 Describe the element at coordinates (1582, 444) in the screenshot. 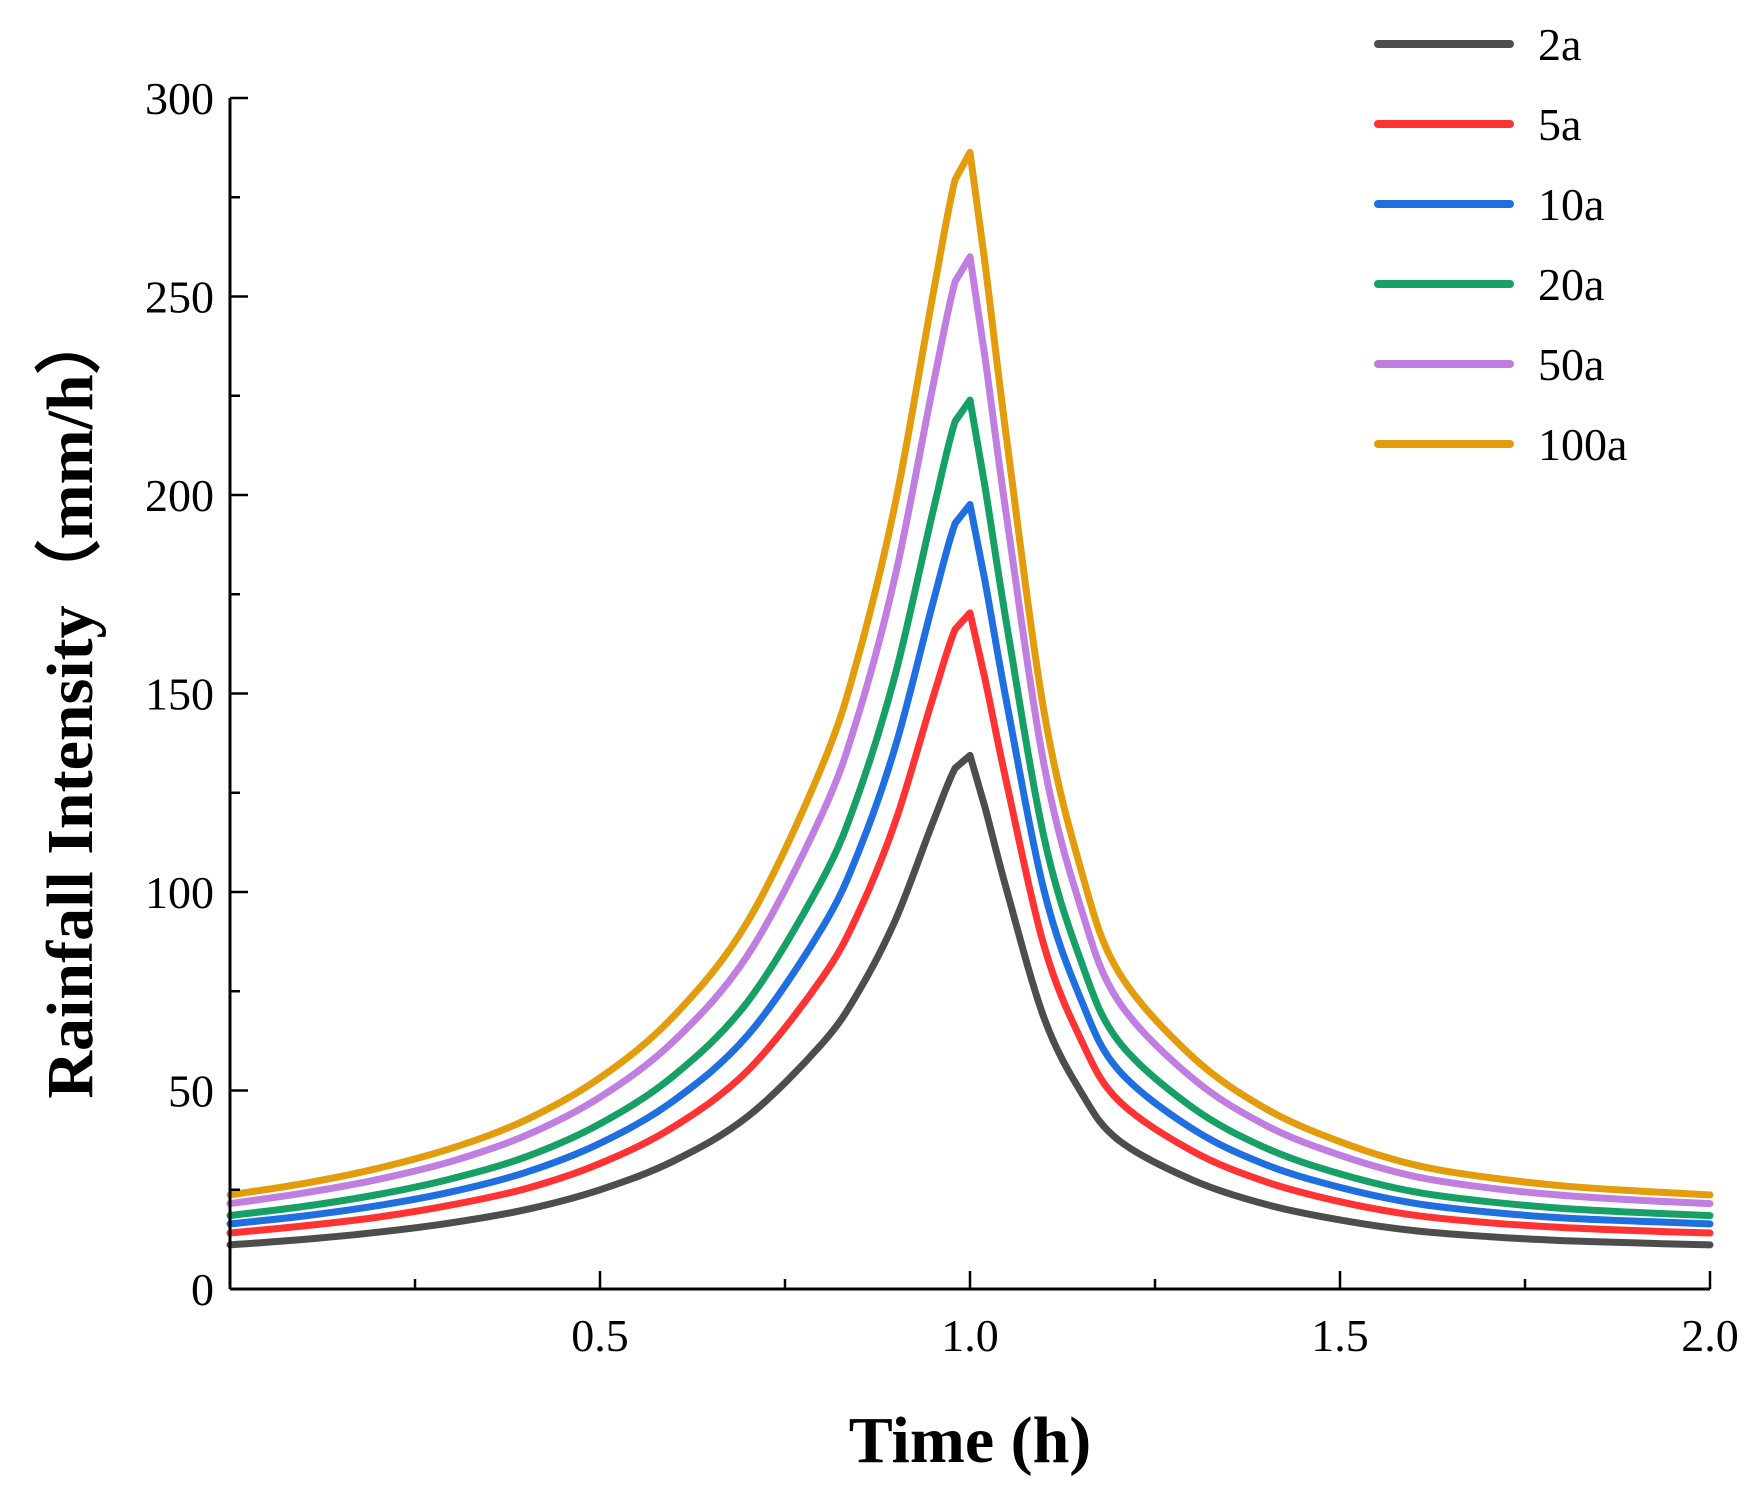

I see `legend-label-100a: 100a` at that location.